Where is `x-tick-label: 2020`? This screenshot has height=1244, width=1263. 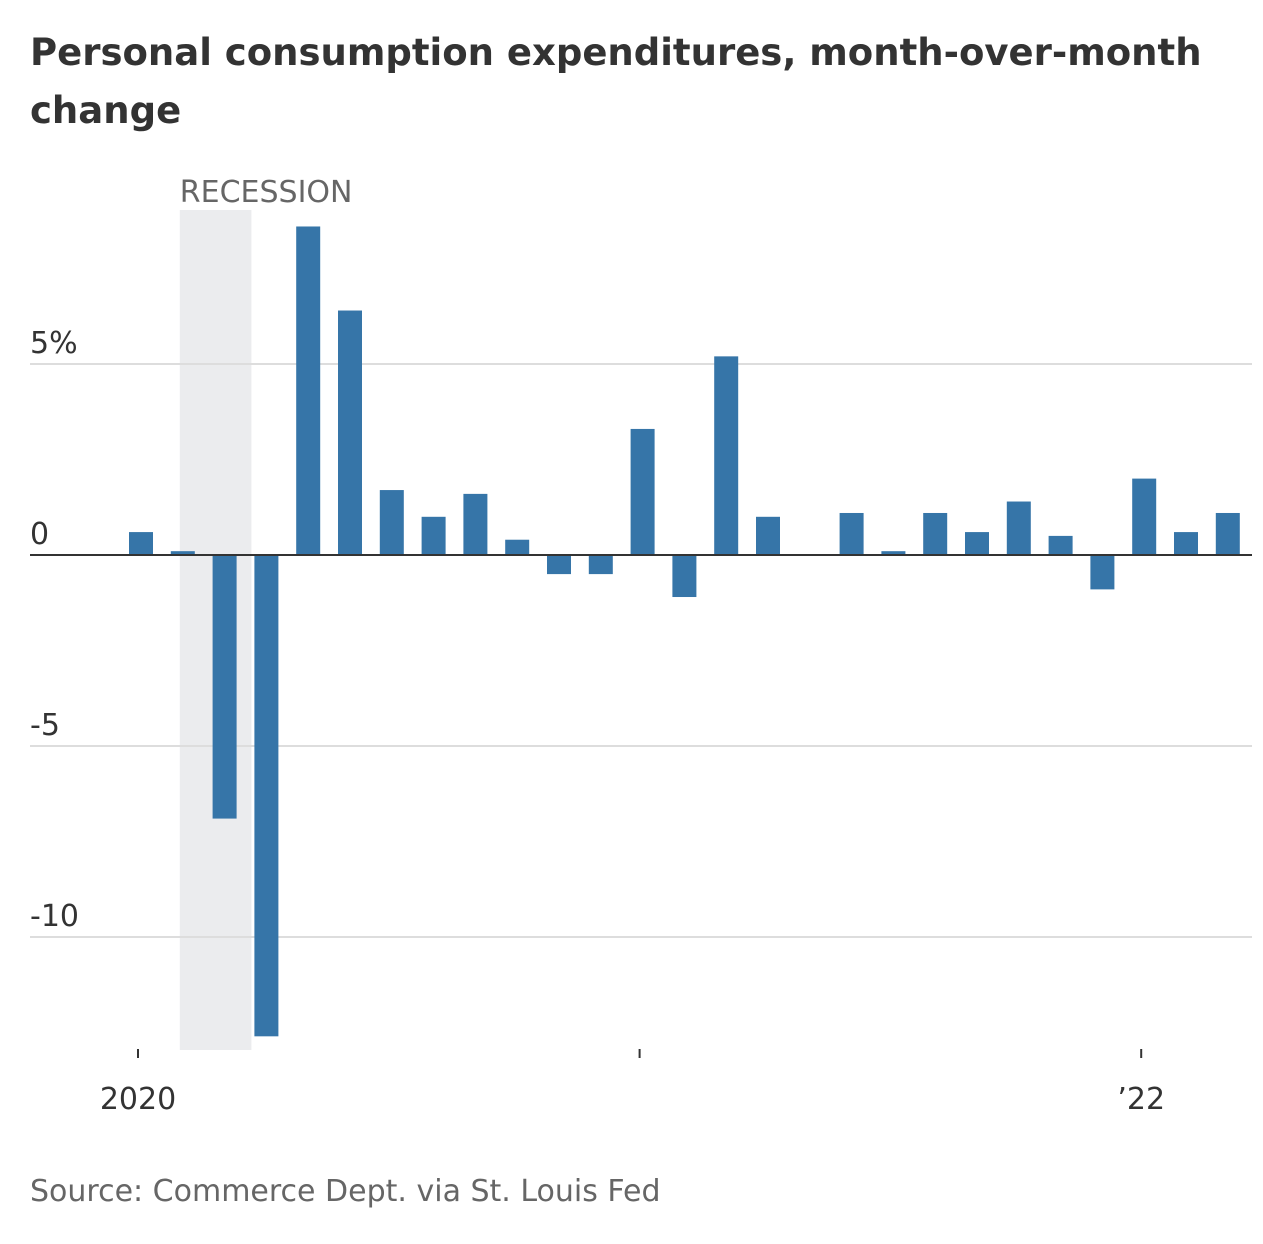
x-tick-label: 2020 is located at coordinates (138, 1099).